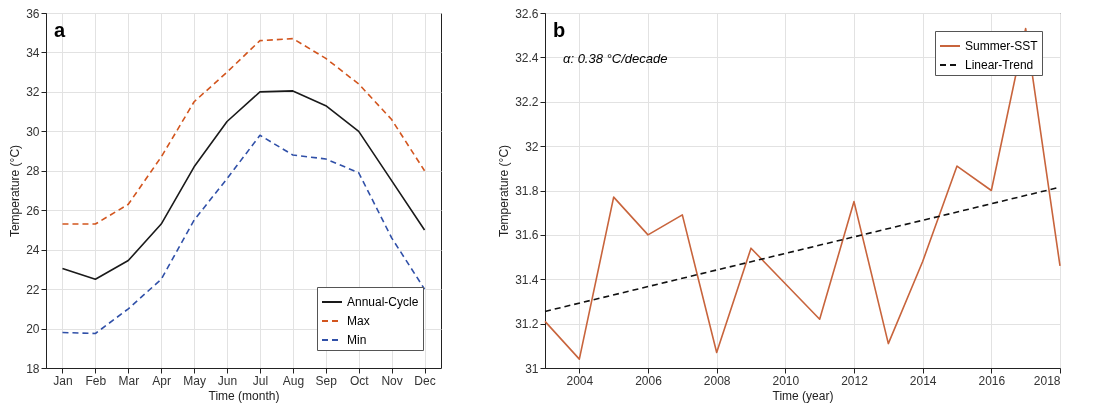 Image resolution: width=1115 pixels, height=418 pixels. What do you see at coordinates (392, 380) in the screenshot?
I see `x-tick-label: Nov` at bounding box center [392, 380].